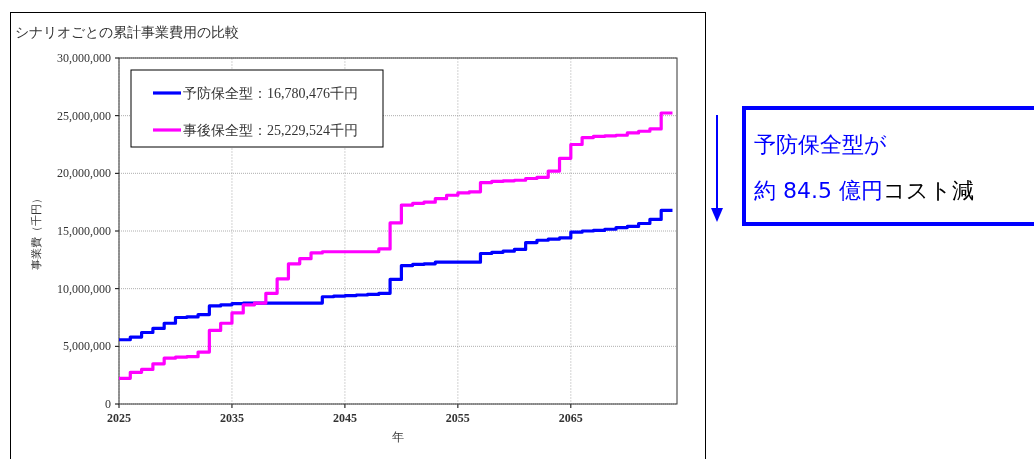 The width and height of the screenshot is (1034, 459). I want to click on y-tick-label: 5,000,000, so click(87, 346).